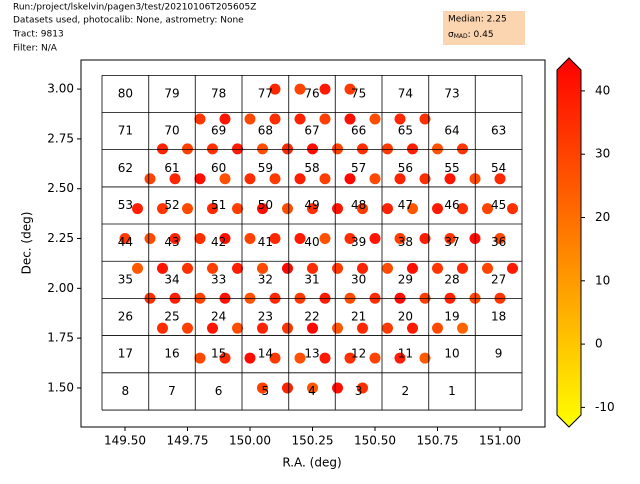 This screenshot has width=640, height=484. I want to click on header-line: Tract: 9813, so click(38, 35).